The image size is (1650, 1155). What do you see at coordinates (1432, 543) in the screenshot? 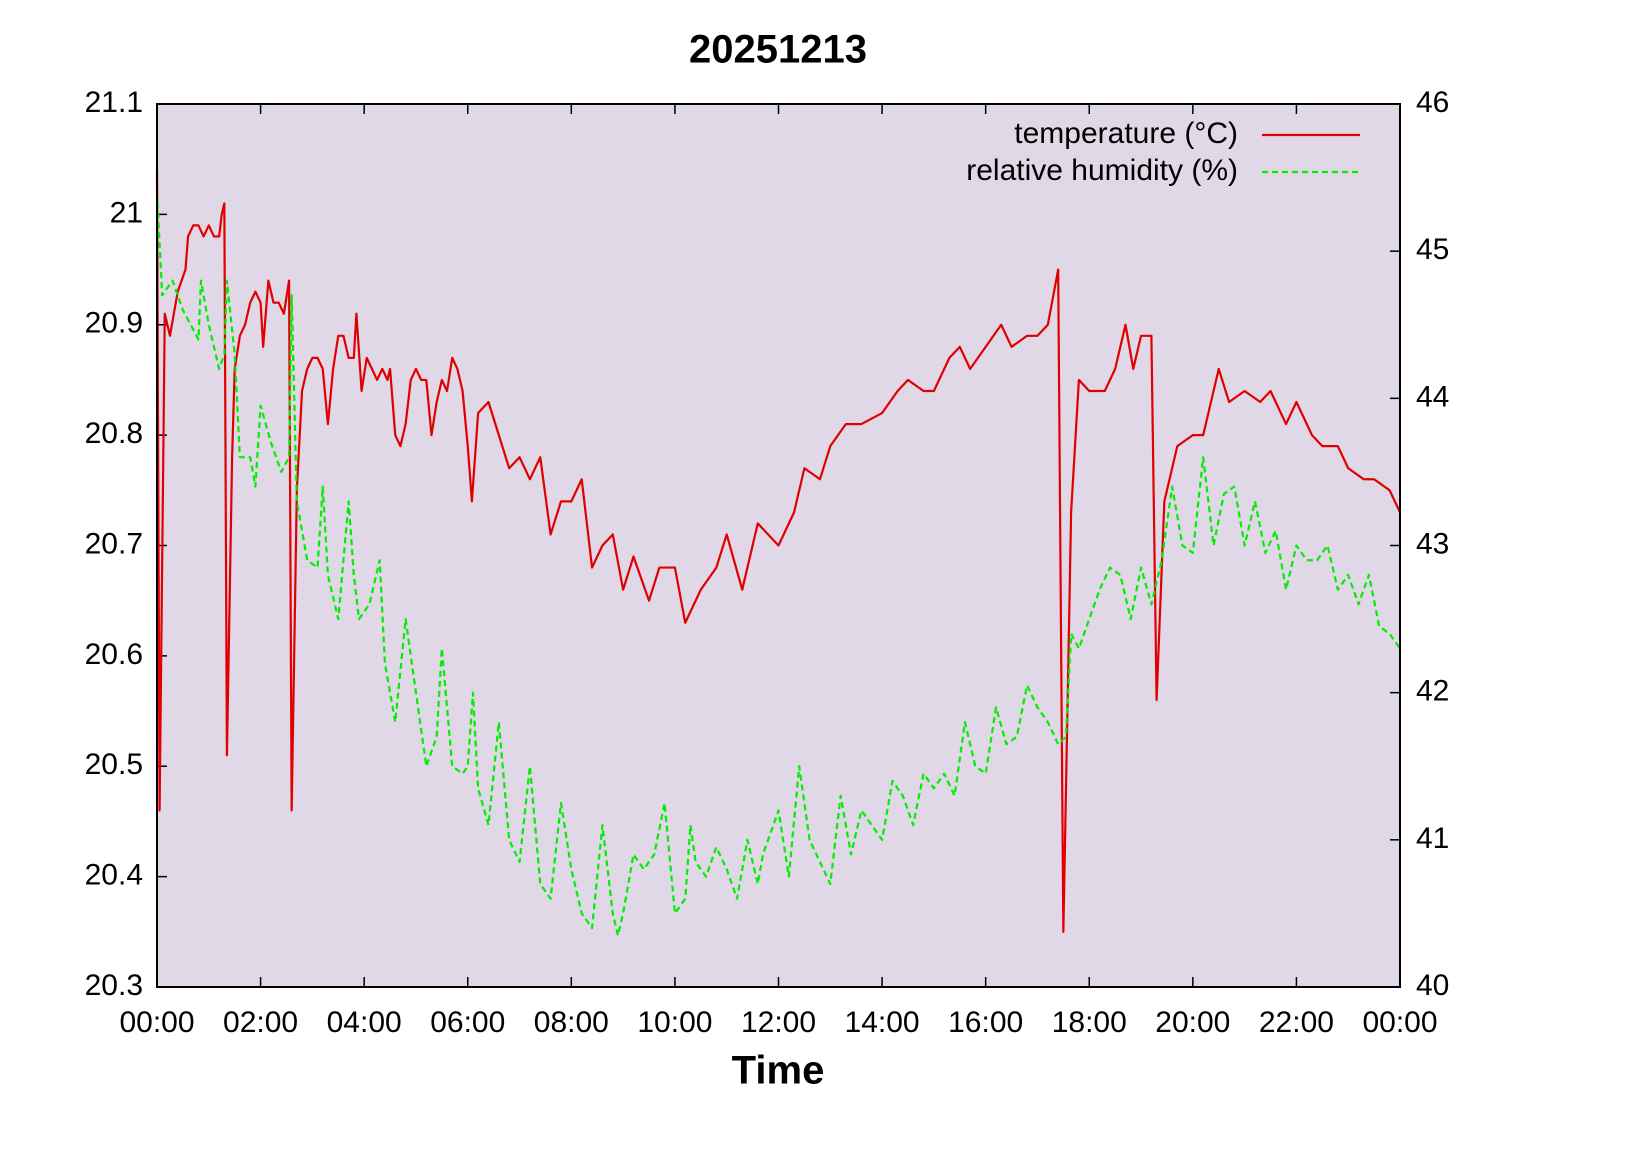
I see `y2-tick-label: 43` at bounding box center [1432, 543].